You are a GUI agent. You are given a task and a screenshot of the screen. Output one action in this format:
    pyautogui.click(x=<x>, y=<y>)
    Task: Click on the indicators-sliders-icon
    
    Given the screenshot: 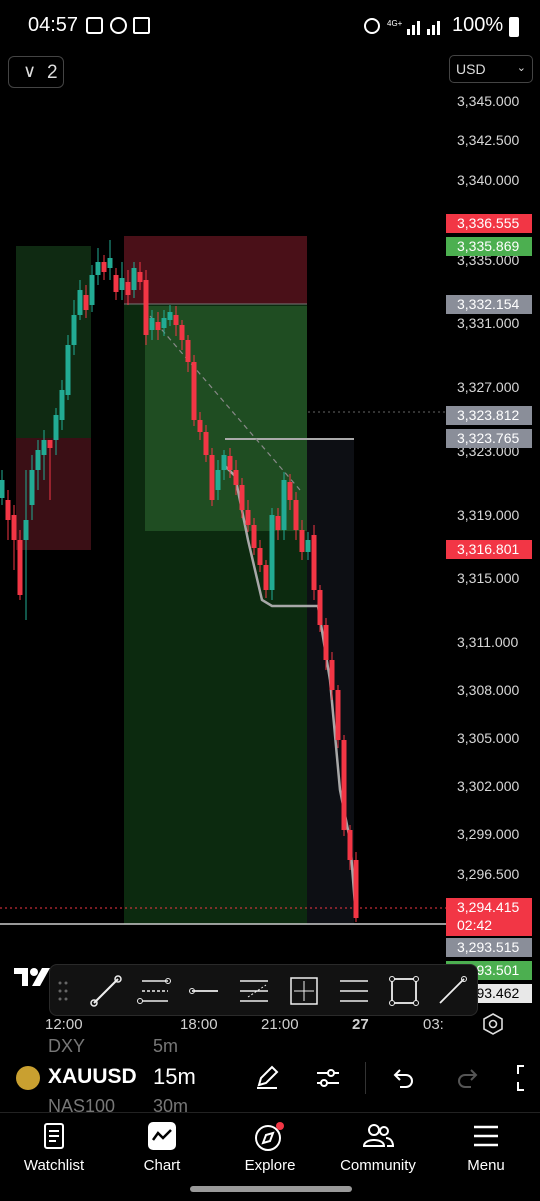 What is the action you would take?
    pyautogui.click(x=328, y=1078)
    